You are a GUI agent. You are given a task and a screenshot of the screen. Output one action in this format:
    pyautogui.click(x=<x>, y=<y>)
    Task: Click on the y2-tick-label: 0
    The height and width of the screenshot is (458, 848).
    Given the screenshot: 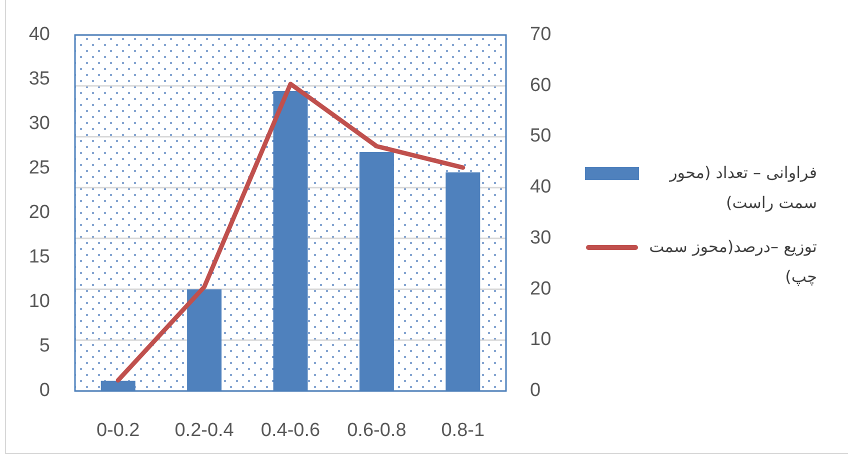 What is the action you would take?
    pyautogui.click(x=535, y=391)
    